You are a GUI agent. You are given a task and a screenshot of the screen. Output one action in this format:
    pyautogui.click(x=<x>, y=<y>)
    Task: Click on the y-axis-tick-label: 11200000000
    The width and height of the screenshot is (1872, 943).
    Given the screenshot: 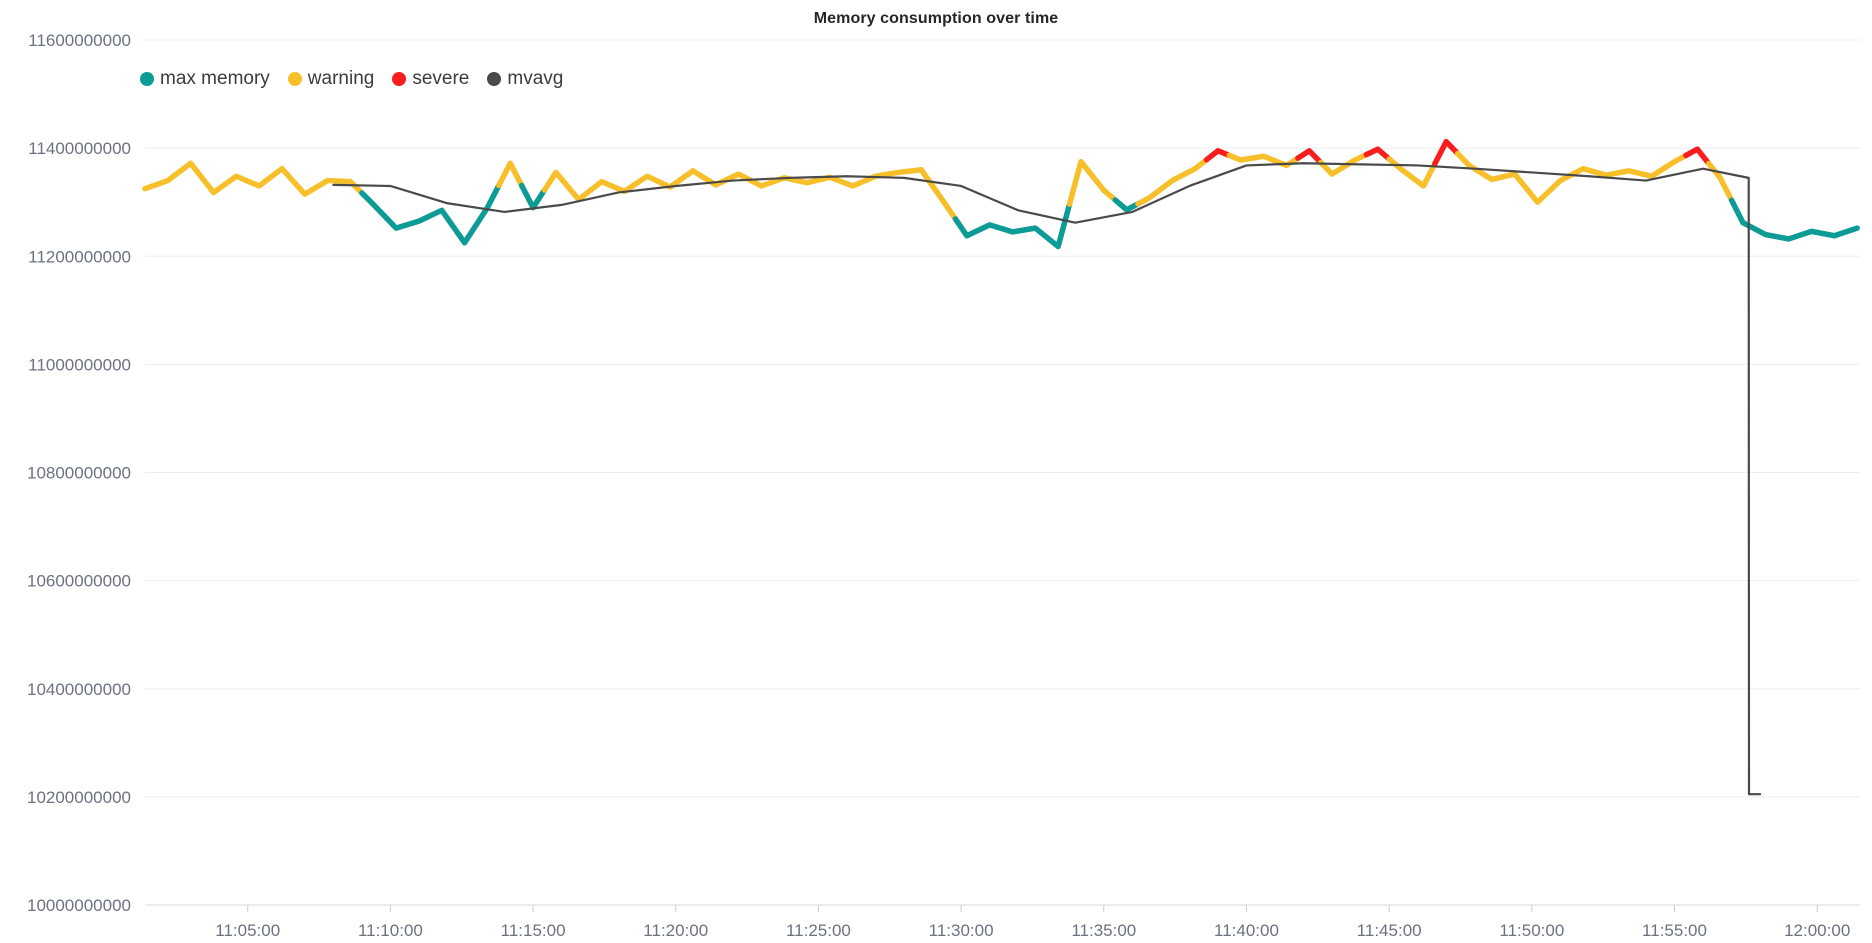 What is the action you would take?
    pyautogui.click(x=79, y=256)
    